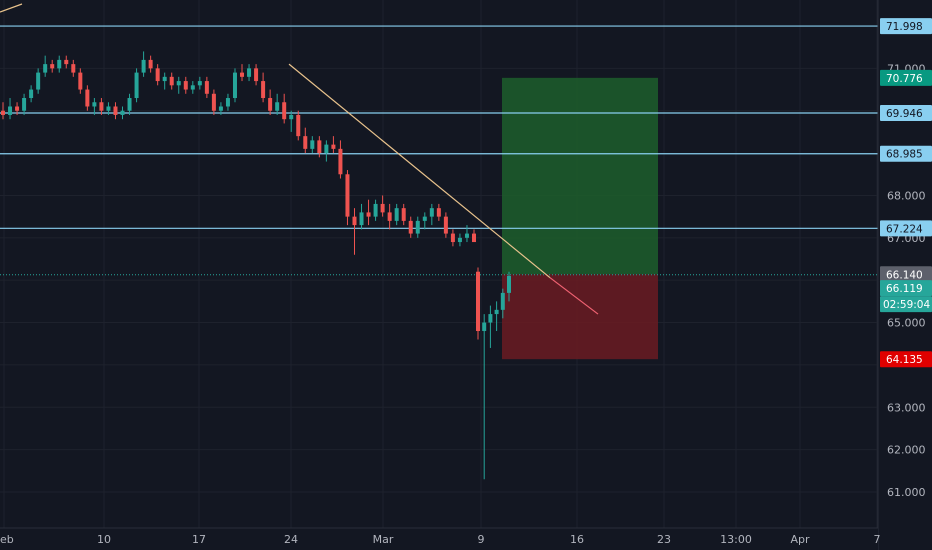 The width and height of the screenshot is (932, 550). Describe the element at coordinates (7, 539) in the screenshot. I see `time-tick-label: Feb` at that location.